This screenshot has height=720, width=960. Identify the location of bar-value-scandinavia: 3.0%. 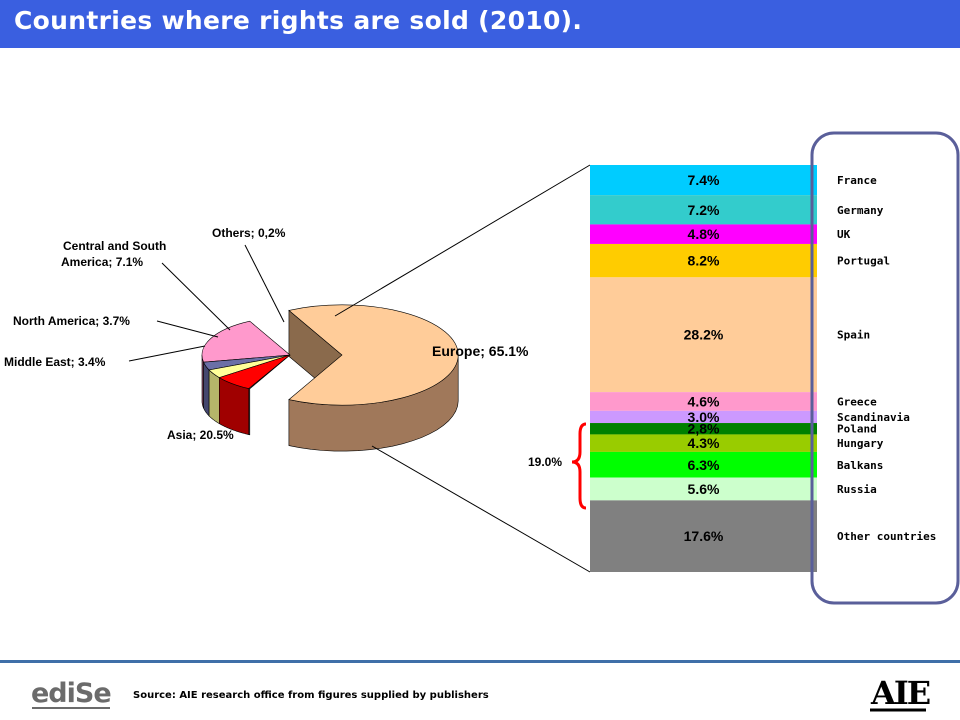
(704, 417).